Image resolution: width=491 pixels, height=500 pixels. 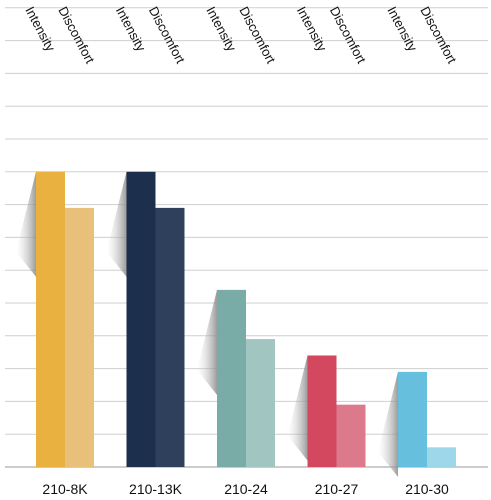 I want to click on category-label: 210-30, so click(x=427, y=489).